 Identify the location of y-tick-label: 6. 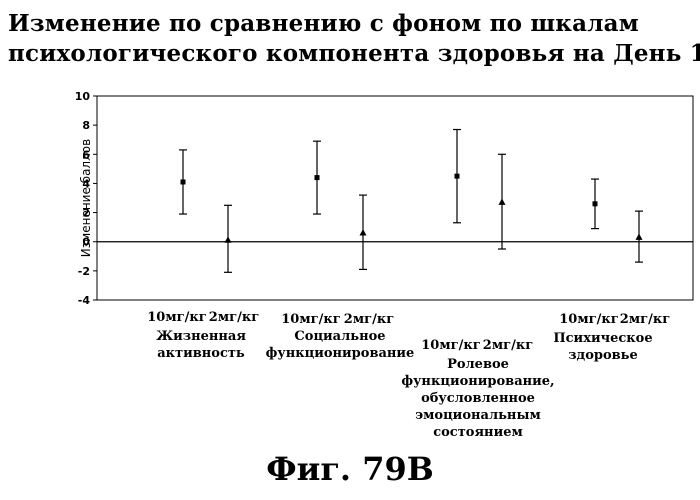
(86, 154).